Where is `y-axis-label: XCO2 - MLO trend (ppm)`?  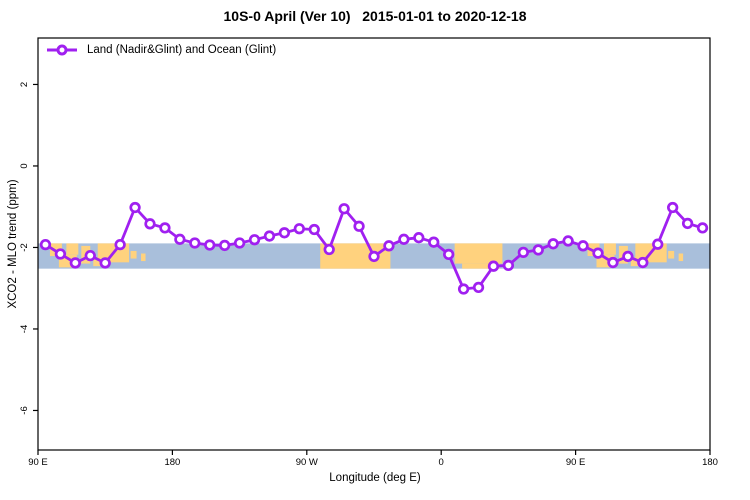 y-axis-label: XCO2 - MLO trend (ppm) is located at coordinates (13, 244).